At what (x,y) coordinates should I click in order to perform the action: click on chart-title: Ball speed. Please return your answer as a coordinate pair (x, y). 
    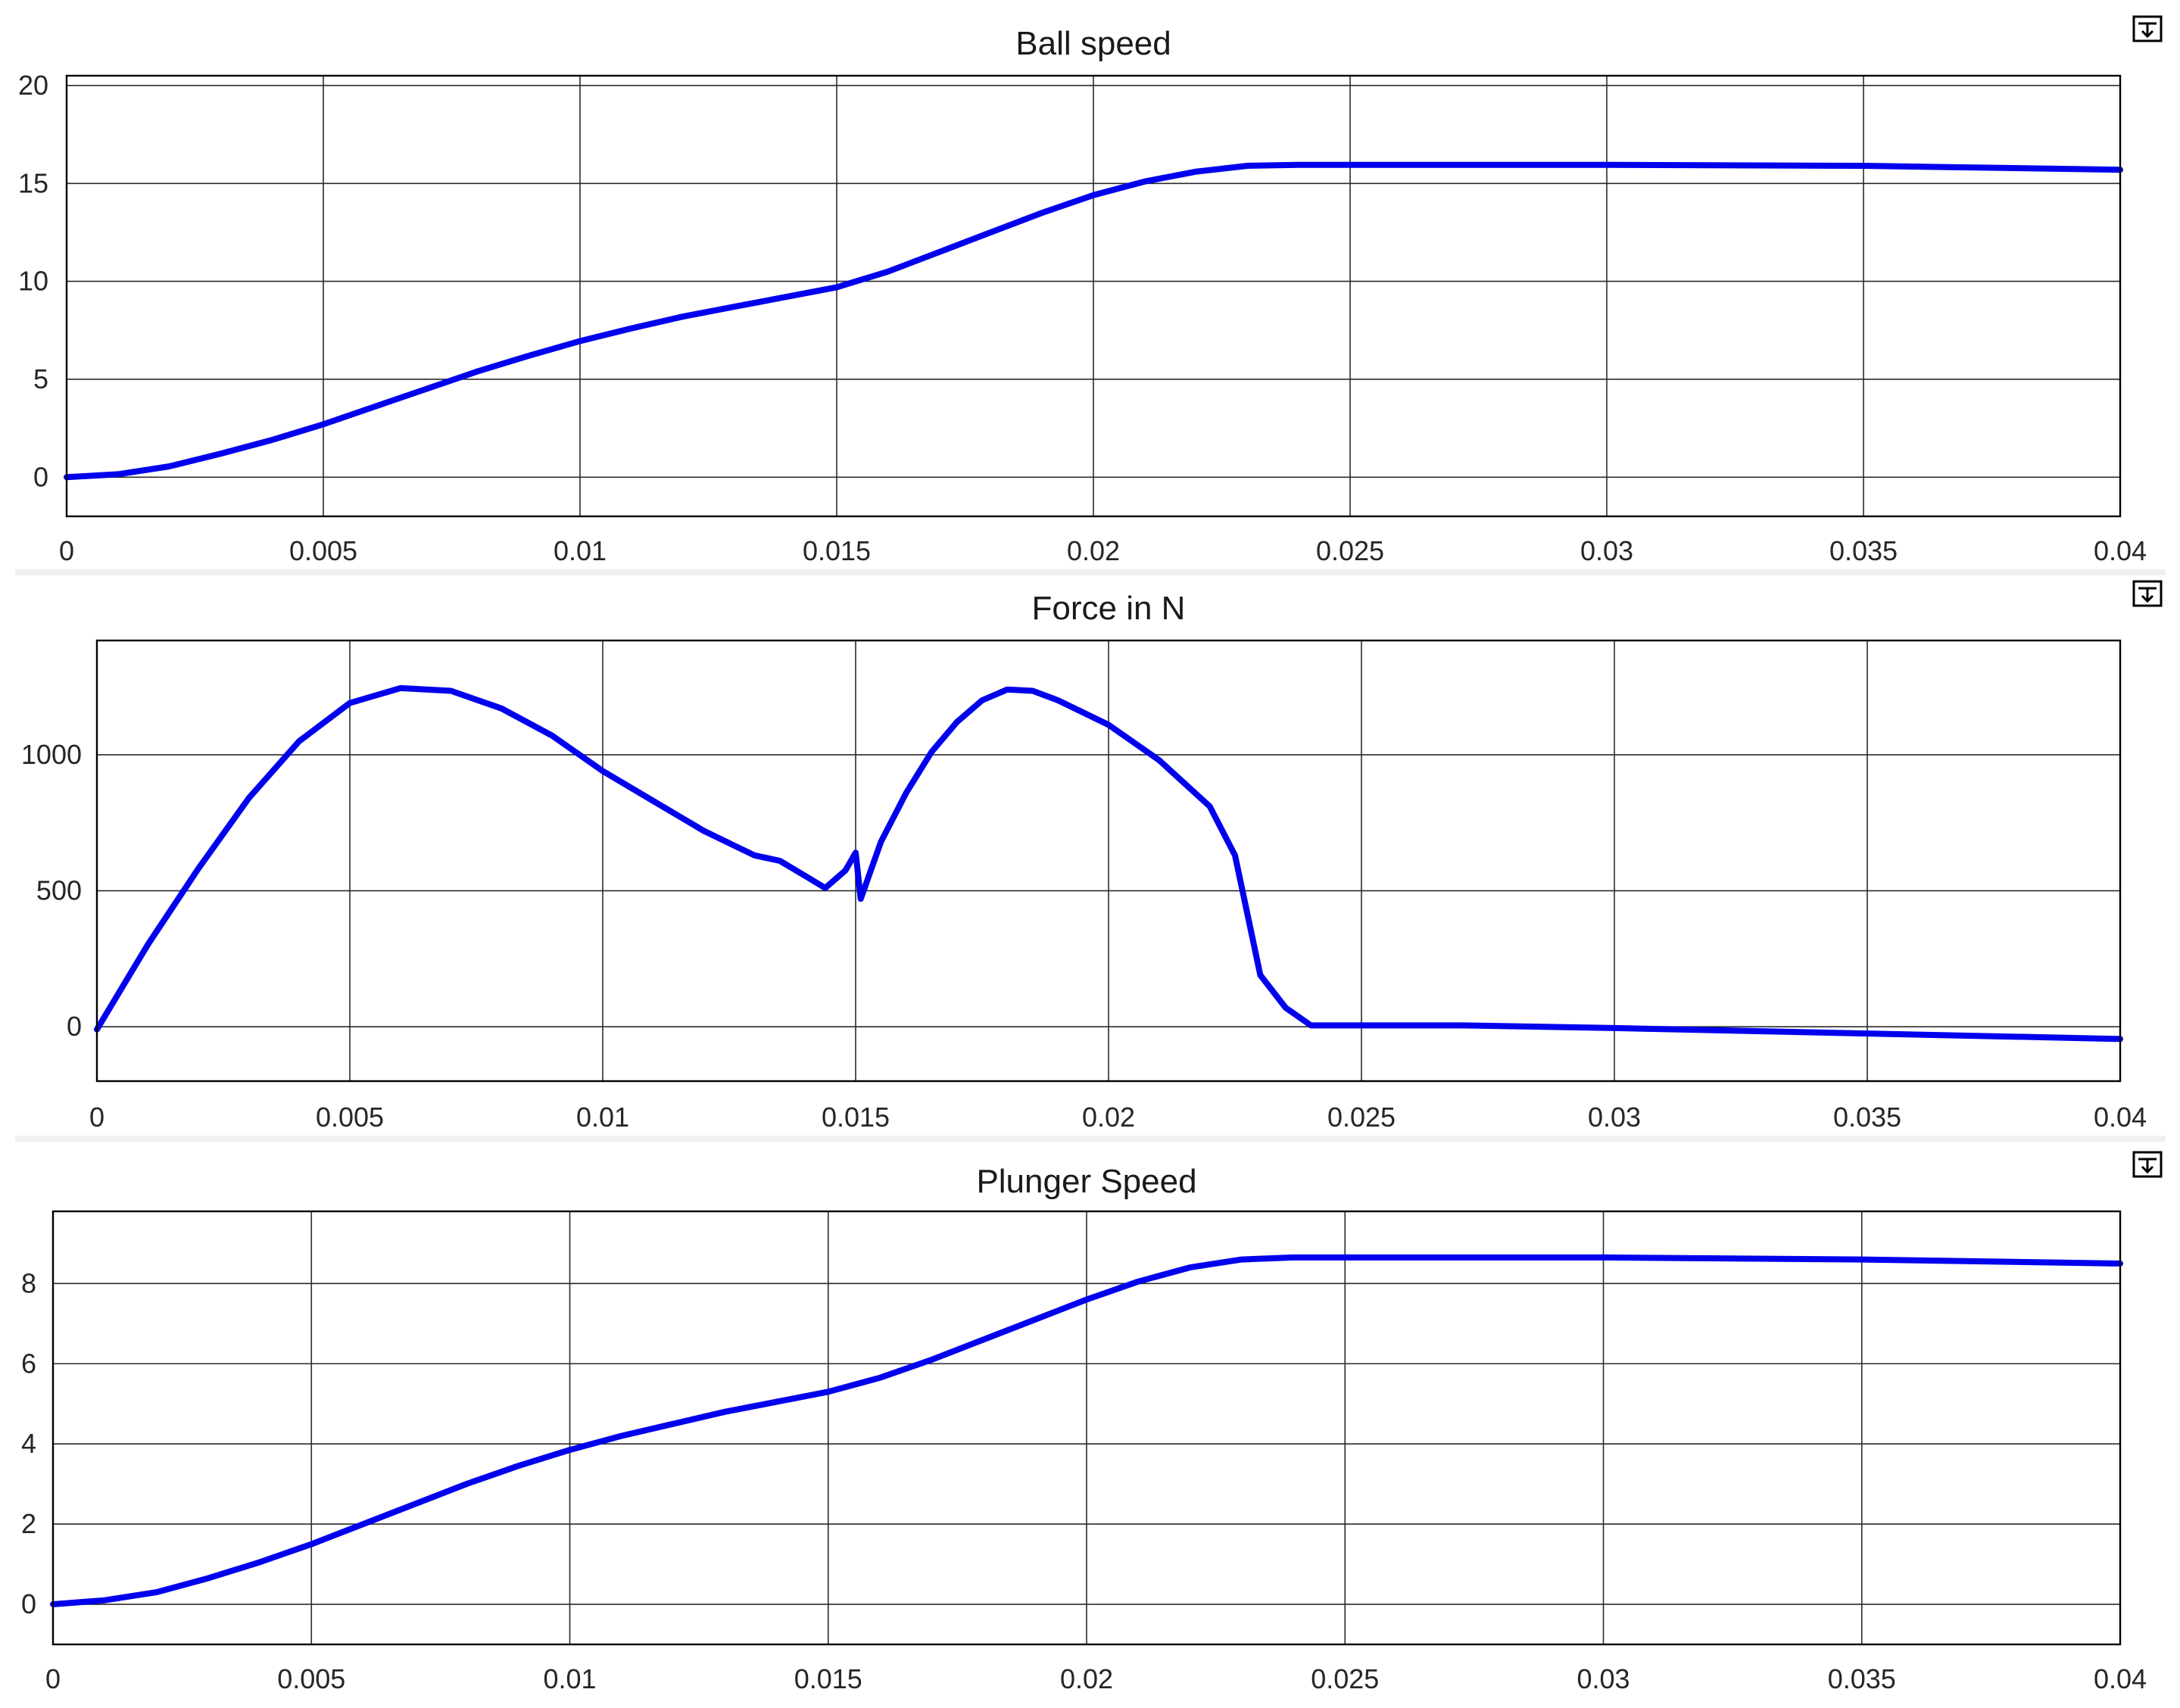
    Looking at the image, I should click on (1093, 43).